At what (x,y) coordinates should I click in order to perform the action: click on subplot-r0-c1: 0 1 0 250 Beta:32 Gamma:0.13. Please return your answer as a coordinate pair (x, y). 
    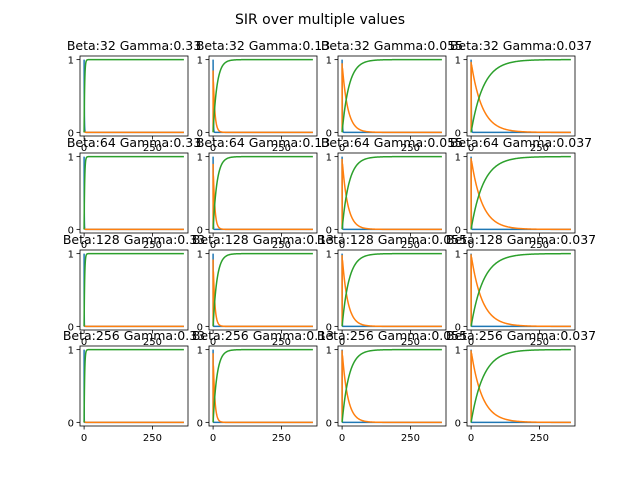
    Looking at the image, I should click on (263, 96).